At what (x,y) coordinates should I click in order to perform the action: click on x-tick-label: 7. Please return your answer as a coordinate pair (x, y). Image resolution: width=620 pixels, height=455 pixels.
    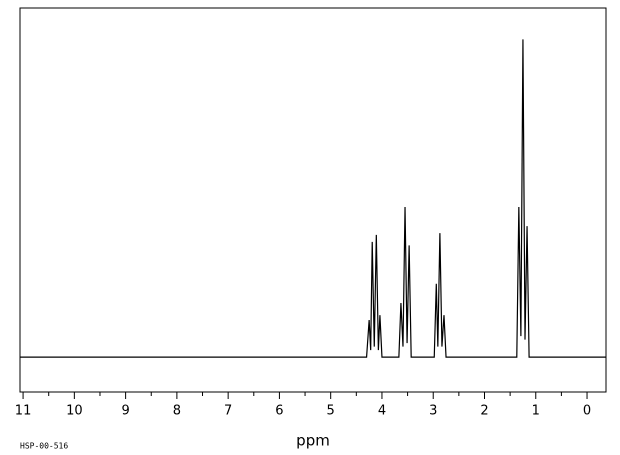
    Looking at the image, I should click on (228, 411).